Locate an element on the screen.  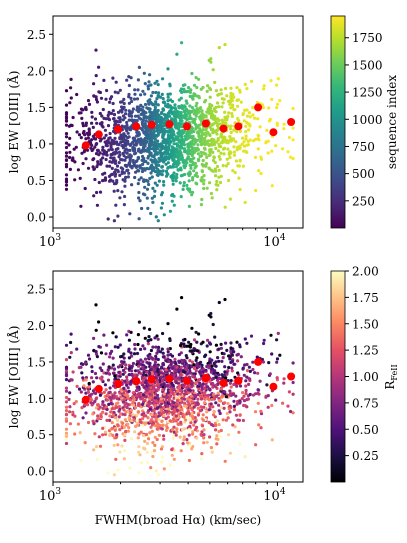
bottom-y-ticks: 0.00.51.01.52.02.5 is located at coordinates (40, 381).